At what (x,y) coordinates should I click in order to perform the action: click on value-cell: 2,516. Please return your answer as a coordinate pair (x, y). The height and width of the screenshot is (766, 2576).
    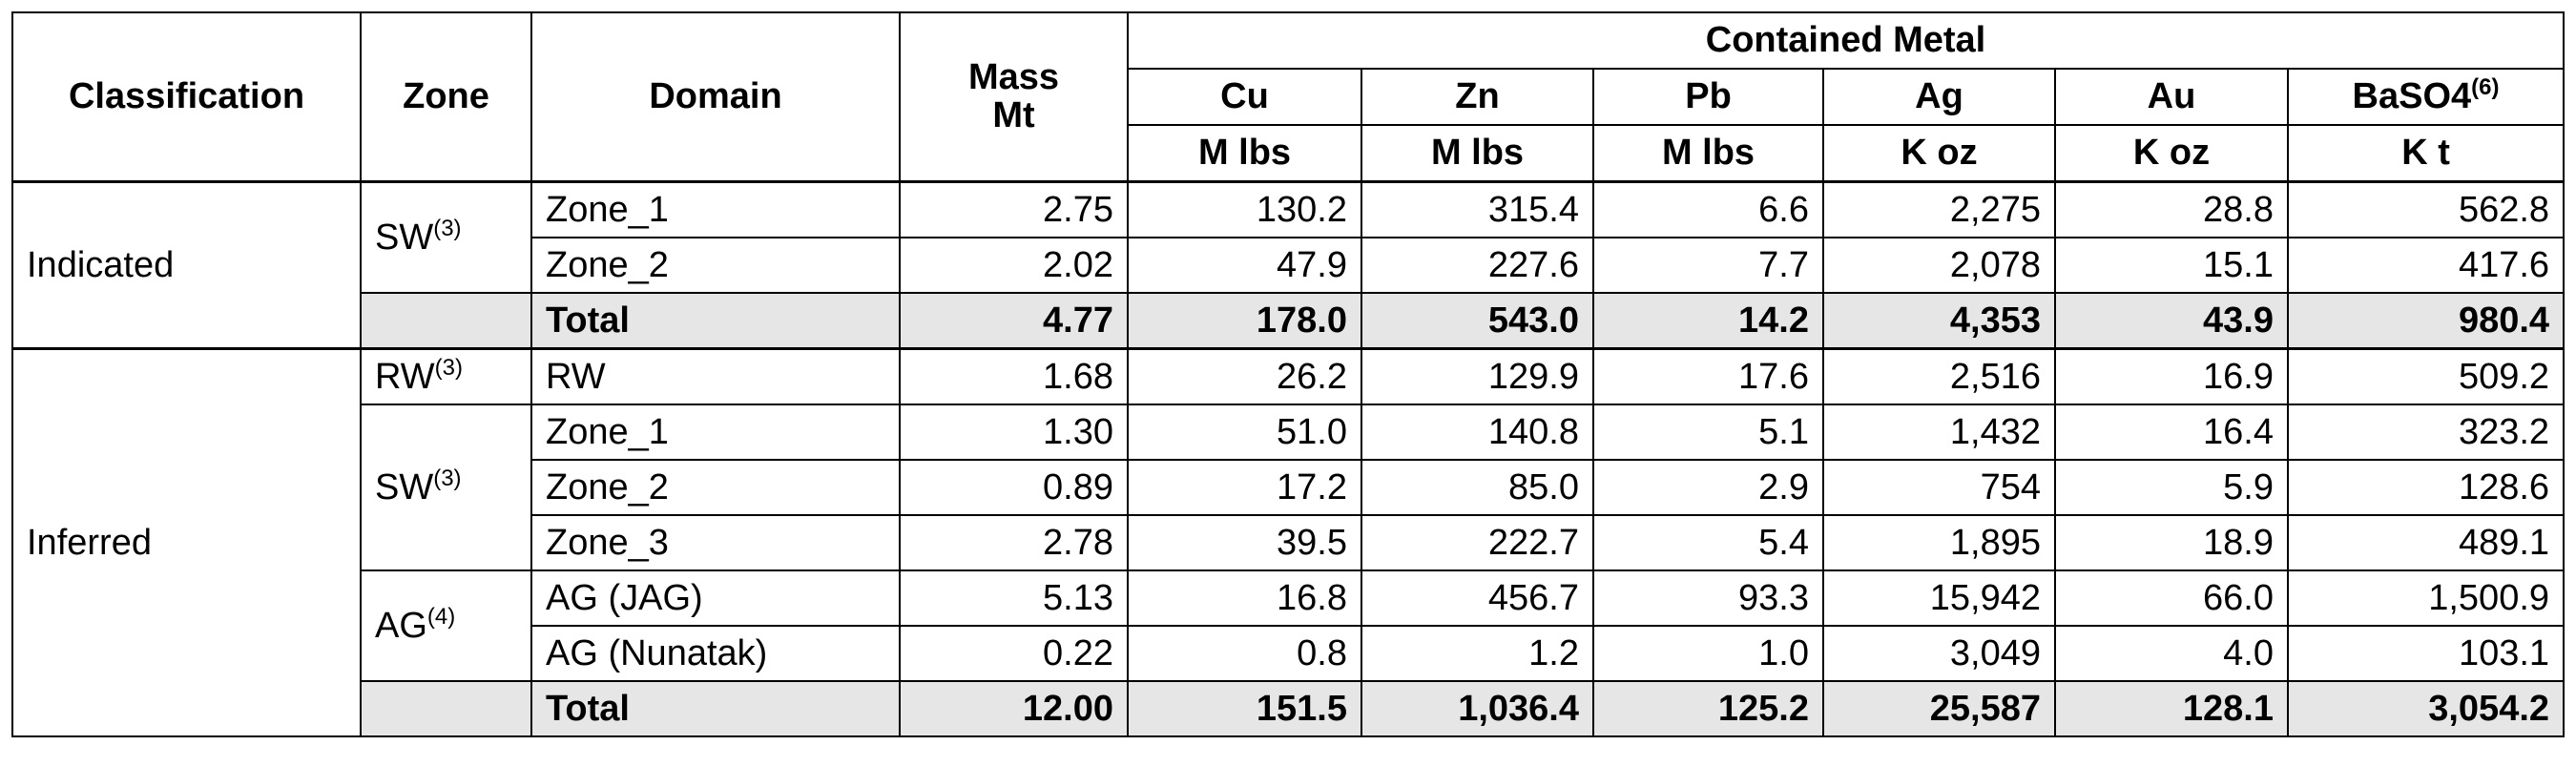
    Looking at the image, I should click on (1939, 376).